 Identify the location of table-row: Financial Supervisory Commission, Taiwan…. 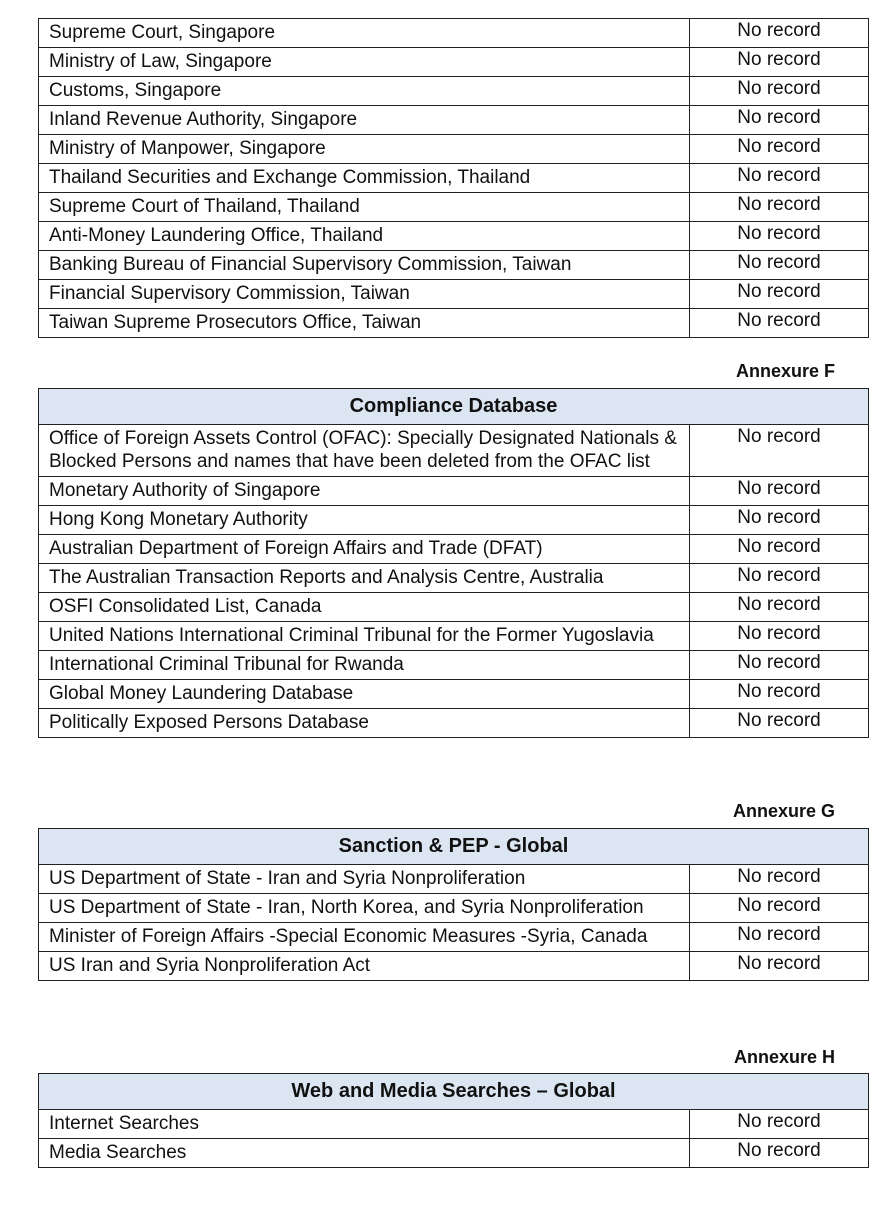
(453, 294).